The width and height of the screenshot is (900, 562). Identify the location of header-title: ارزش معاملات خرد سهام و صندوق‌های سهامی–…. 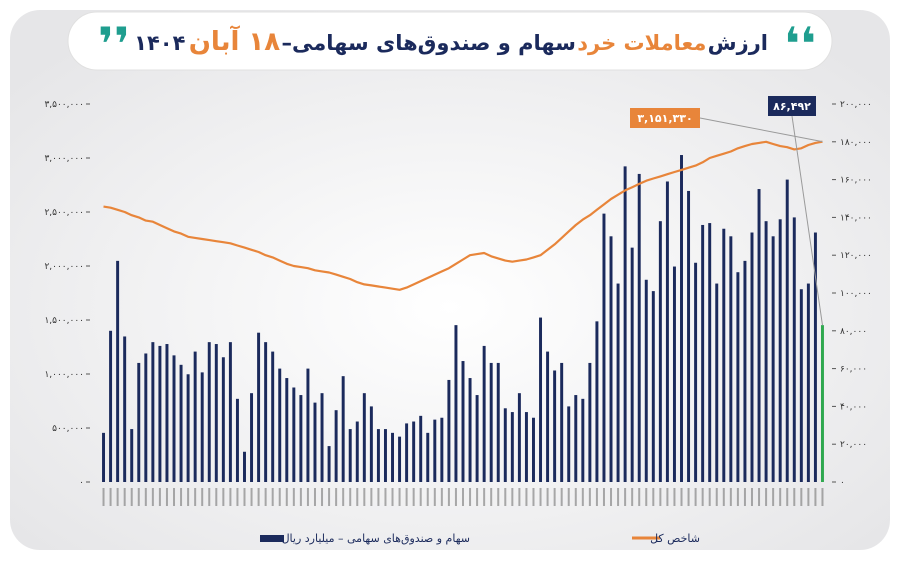
(451, 41).